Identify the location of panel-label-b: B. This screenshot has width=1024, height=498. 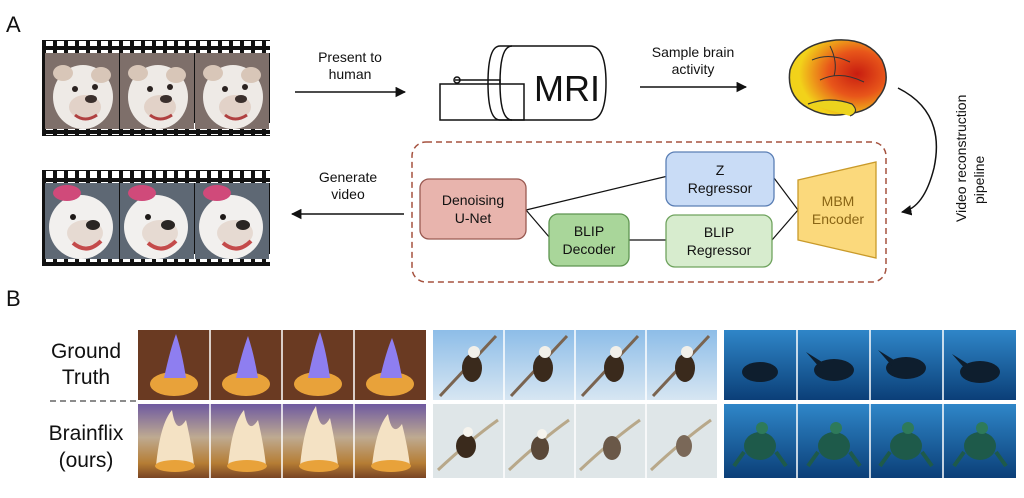
(13, 298).